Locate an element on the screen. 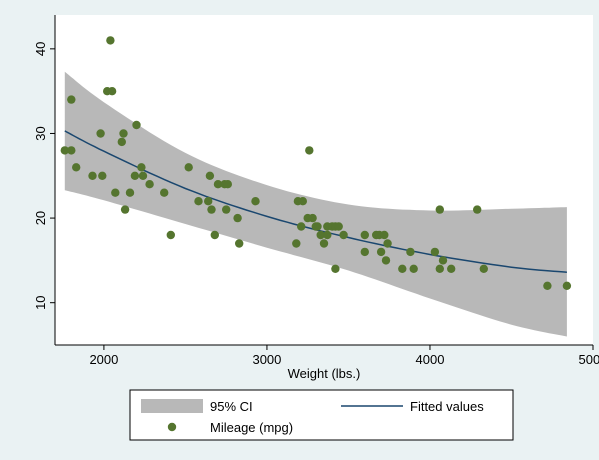 The height and width of the screenshot is (460, 599). legend-points-swatch is located at coordinates (172, 427).